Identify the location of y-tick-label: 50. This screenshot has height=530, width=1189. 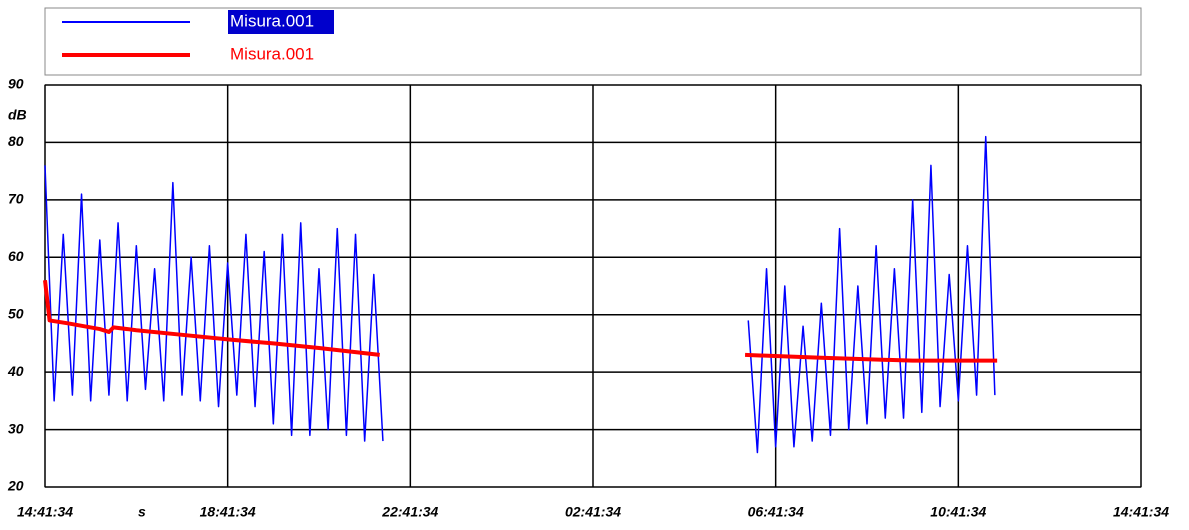
(16, 313).